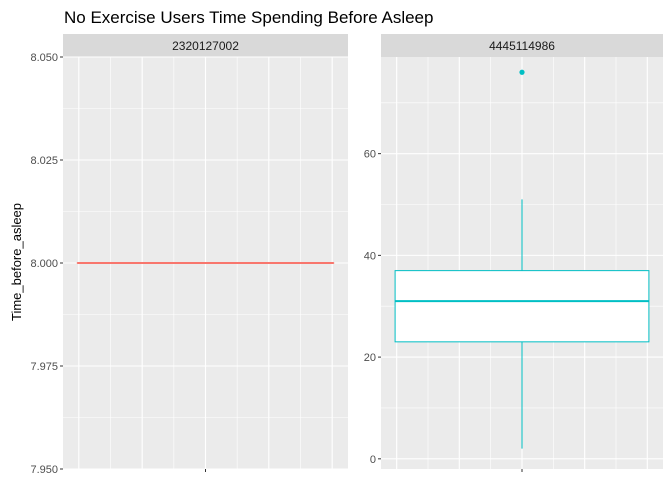 Image resolution: width=672 pixels, height=480 pixels. What do you see at coordinates (44, 470) in the screenshot?
I see `y-tick-label: 7.950` at bounding box center [44, 470].